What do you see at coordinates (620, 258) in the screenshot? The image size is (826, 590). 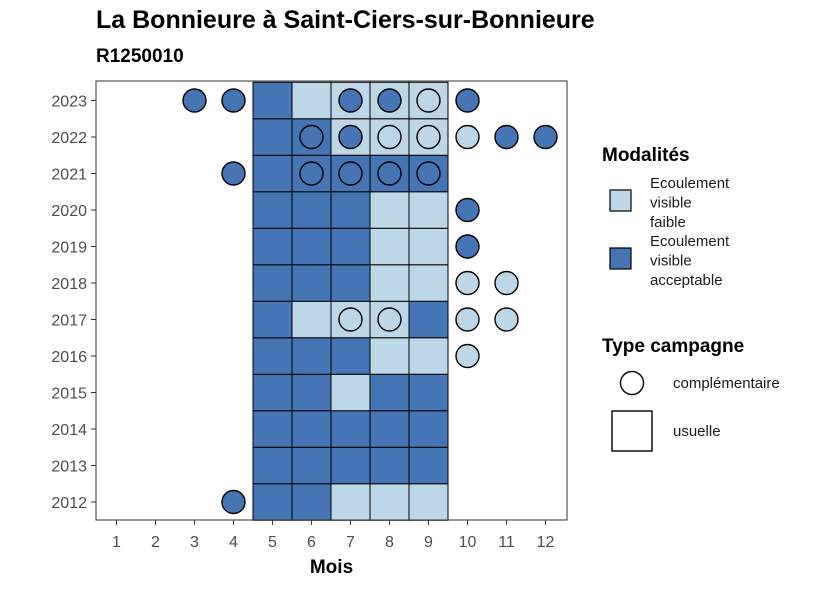 I see `legend-key-acceptable` at bounding box center [620, 258].